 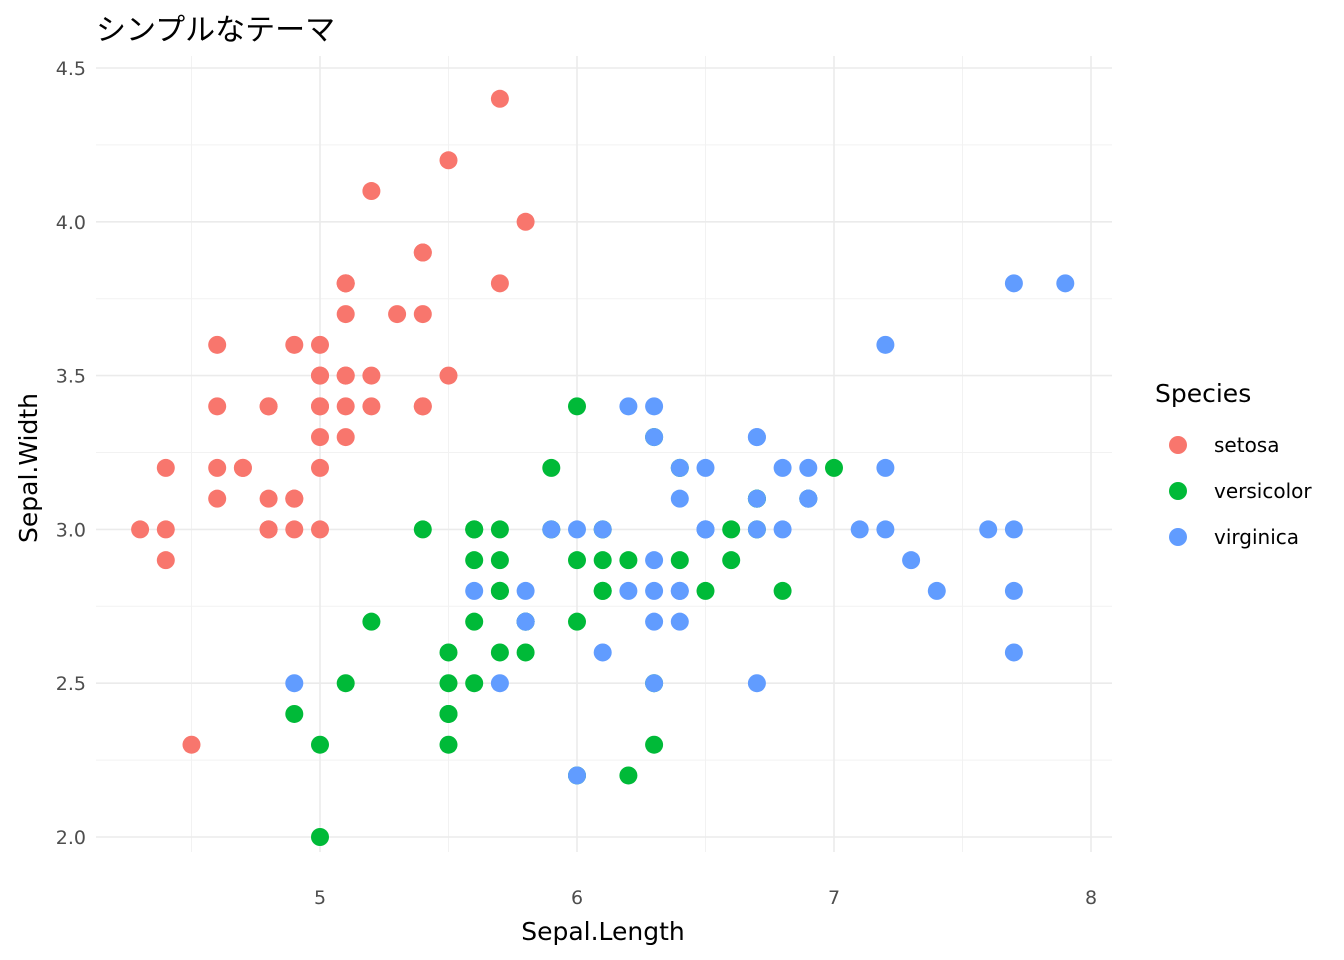 What do you see at coordinates (705, 898) in the screenshot?
I see `x-tick-labels: 5 6 7 8` at bounding box center [705, 898].